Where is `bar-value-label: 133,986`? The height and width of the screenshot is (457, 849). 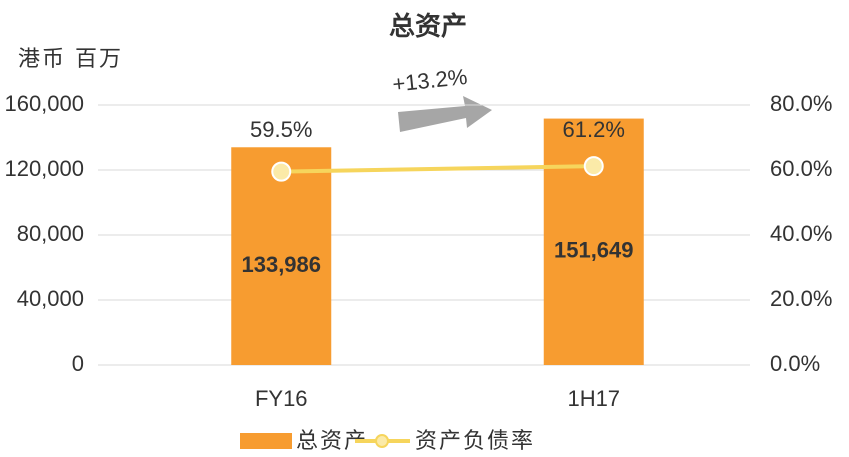 bar-value-label: 133,986 is located at coordinates (281, 264).